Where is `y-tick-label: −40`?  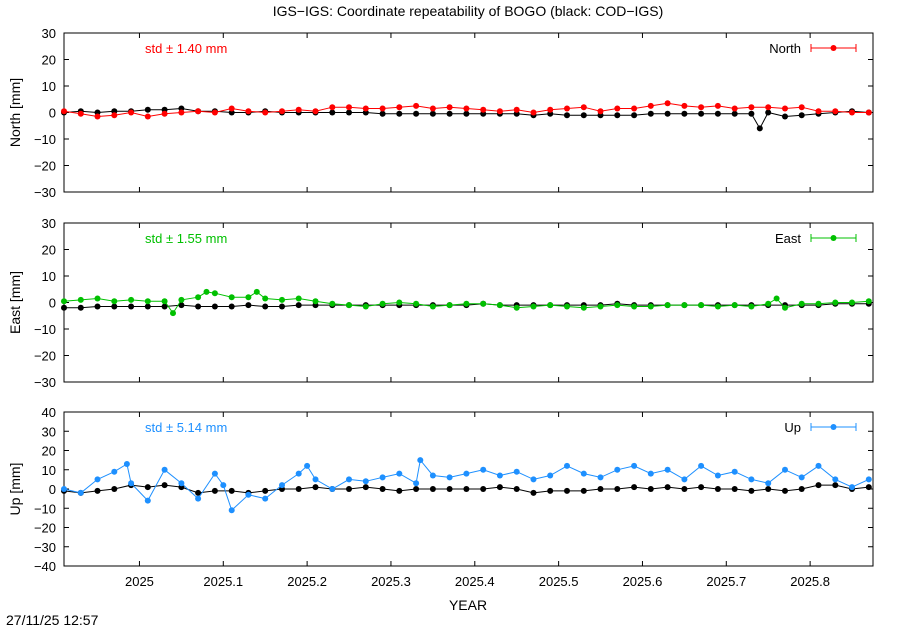 y-tick-label: −40 is located at coordinates (45, 566).